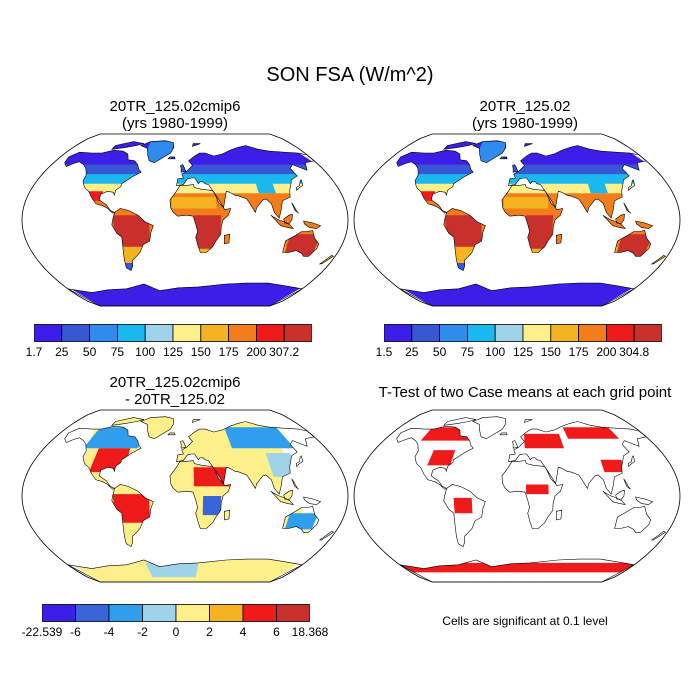 This screenshot has width=700, height=700. I want to click on panel-title-case1-line2: (yrs 1980-1999), so click(175, 123).